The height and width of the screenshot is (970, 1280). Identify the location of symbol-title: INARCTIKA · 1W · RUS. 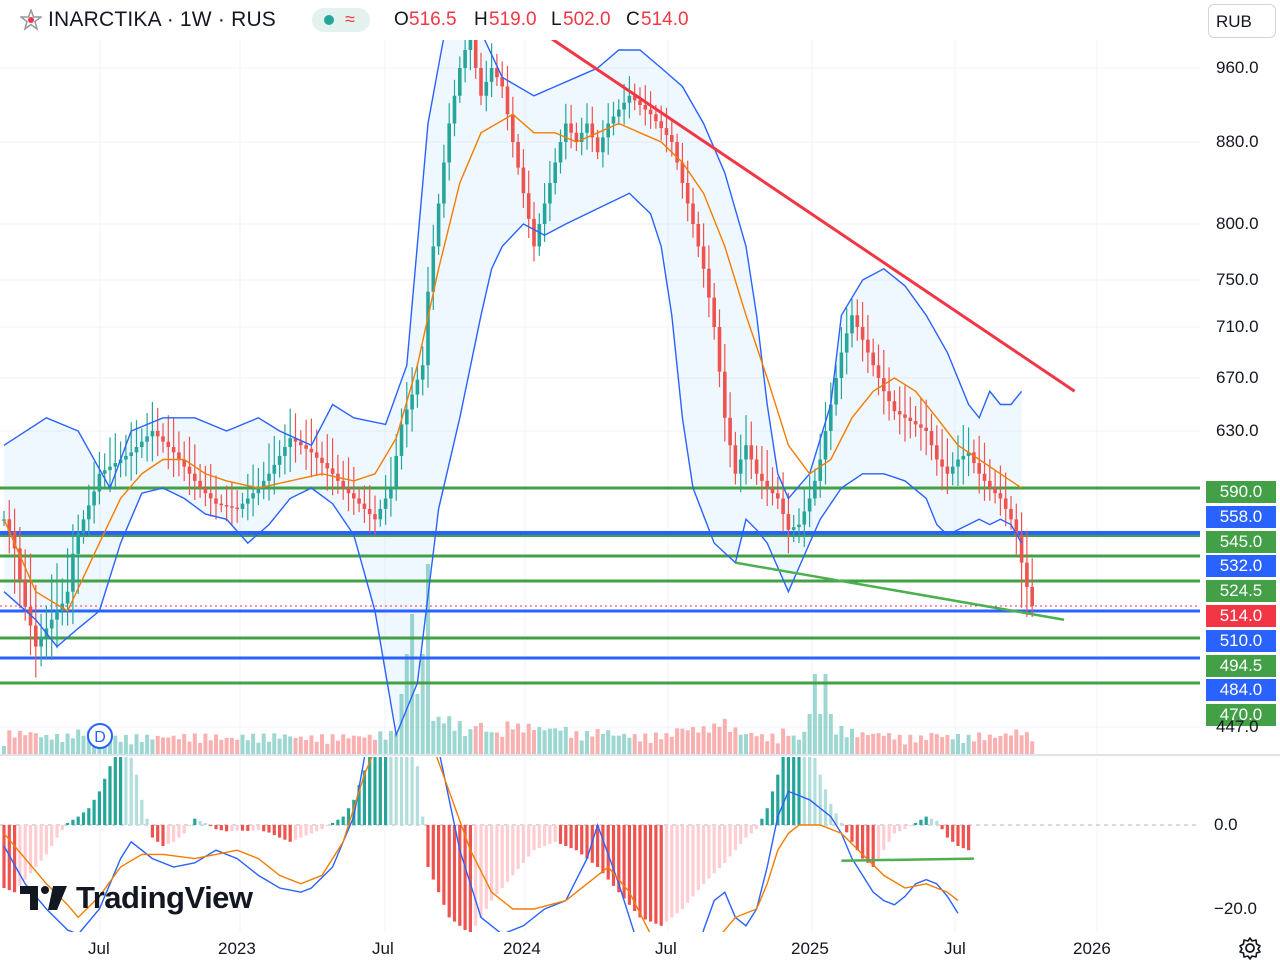
(162, 19).